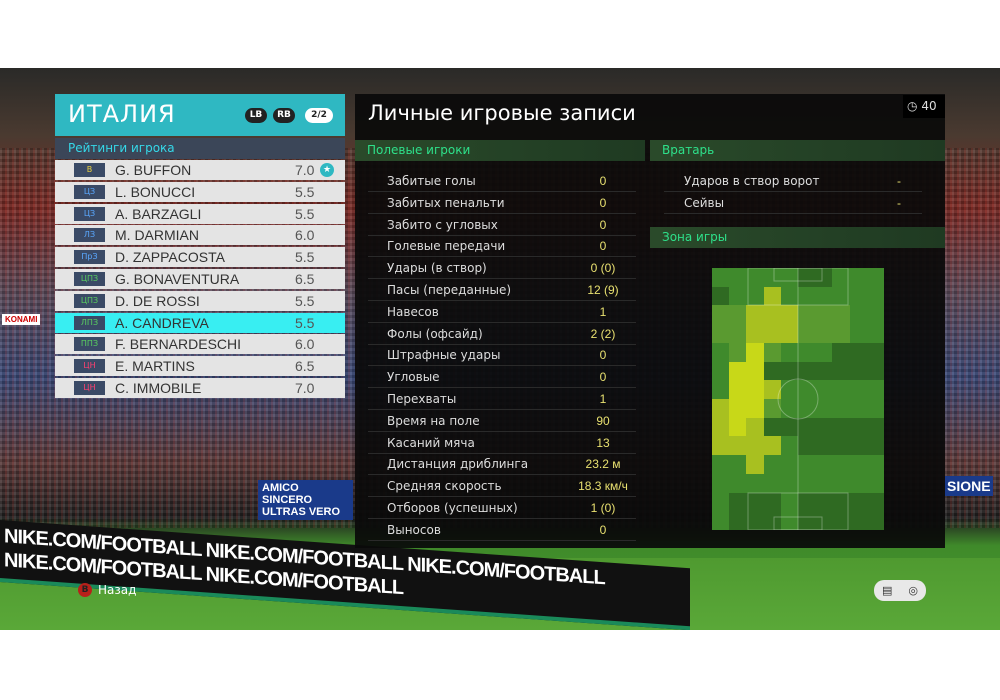  What do you see at coordinates (178, 344) in the screenshot?
I see `player-name: F. BERNARDESCHI` at bounding box center [178, 344].